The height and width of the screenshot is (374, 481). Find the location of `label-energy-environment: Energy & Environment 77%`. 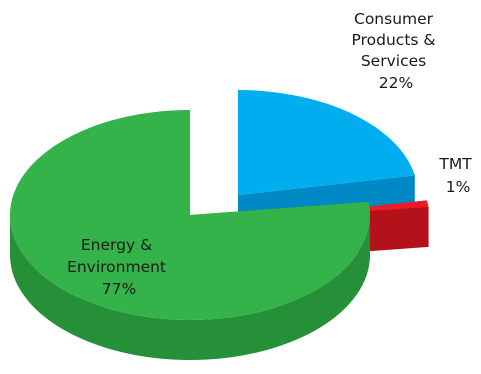

label-energy-environment: Energy & Environment 77% is located at coordinates (119, 267).